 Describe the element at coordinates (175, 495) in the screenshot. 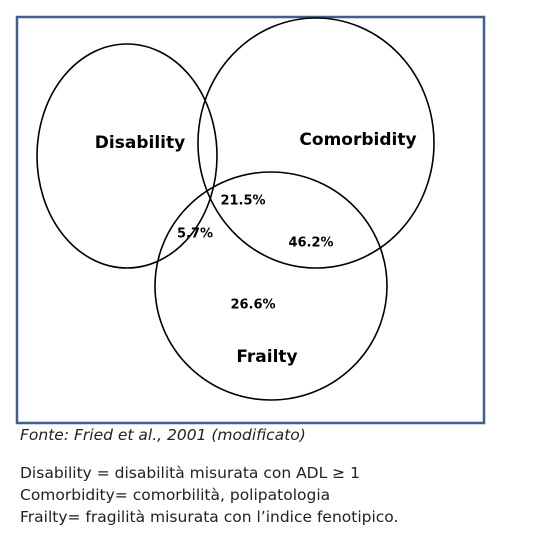

I see `legend-line: Comorbidity= comorbilità, polipatologia` at that location.